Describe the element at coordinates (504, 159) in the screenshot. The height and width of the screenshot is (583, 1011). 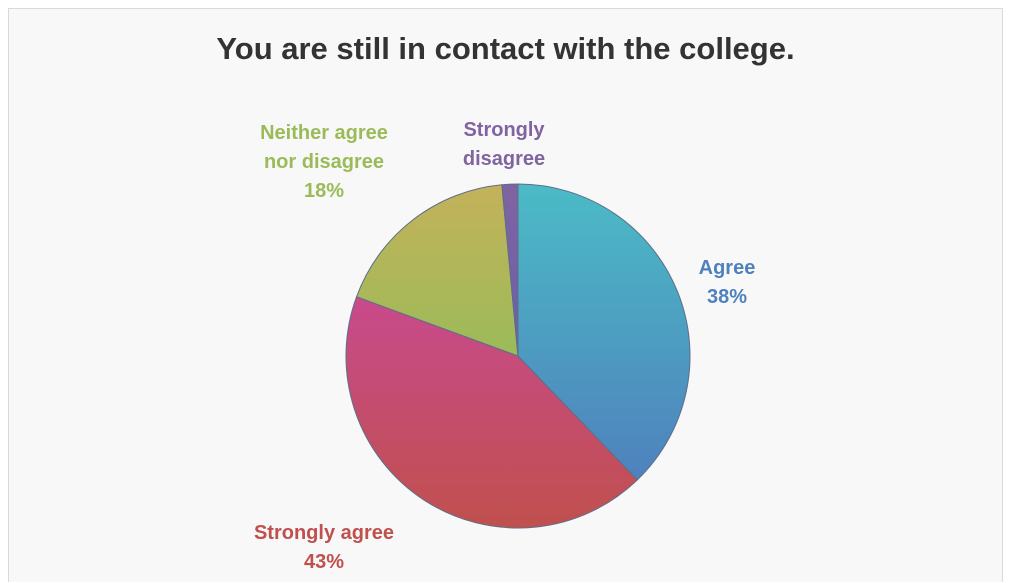
I see `data-label-strongly-disagree-category-2: disagree` at that location.